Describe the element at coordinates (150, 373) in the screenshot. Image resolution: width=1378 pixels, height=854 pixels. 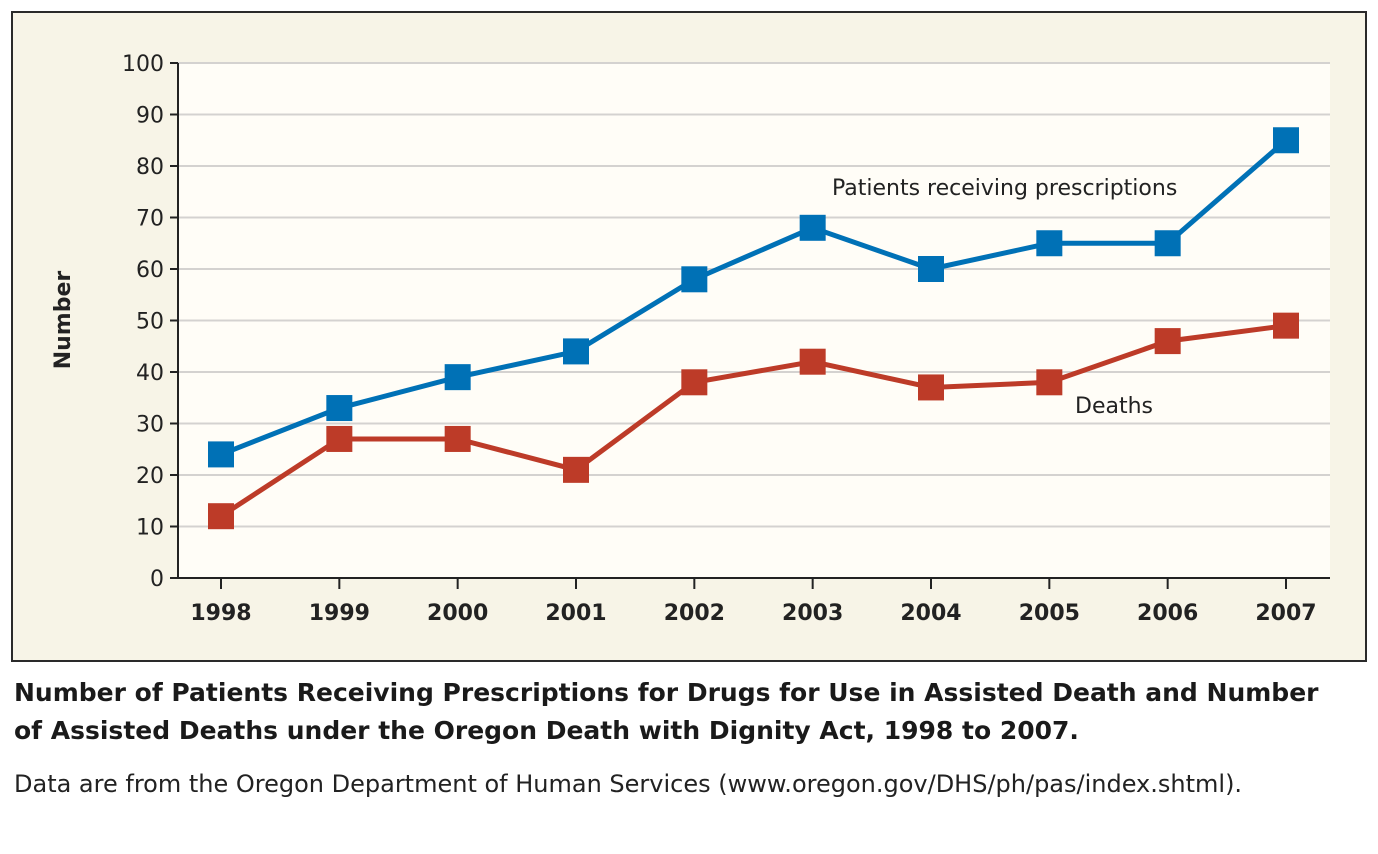
I see `y-tick-label: 40` at that location.